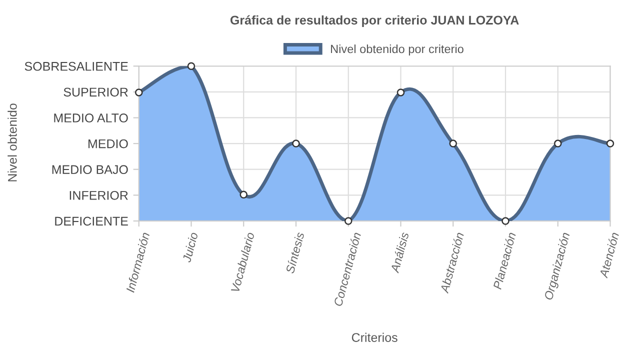 The image size is (637, 348). I want to click on legend-label: Nivel obtenido por criterio, so click(397, 50).